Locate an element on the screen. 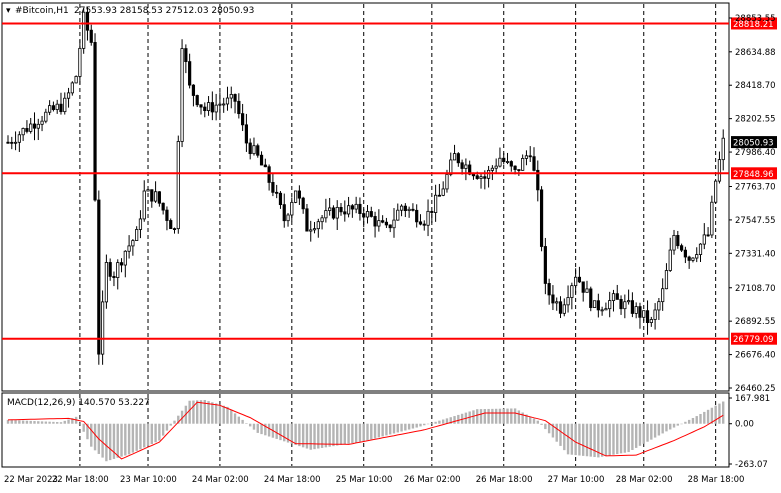 The height and width of the screenshot is (493, 781). ohlc-label: 27553.93 28158.53 27512.03 28050.93 is located at coordinates (164, 11).